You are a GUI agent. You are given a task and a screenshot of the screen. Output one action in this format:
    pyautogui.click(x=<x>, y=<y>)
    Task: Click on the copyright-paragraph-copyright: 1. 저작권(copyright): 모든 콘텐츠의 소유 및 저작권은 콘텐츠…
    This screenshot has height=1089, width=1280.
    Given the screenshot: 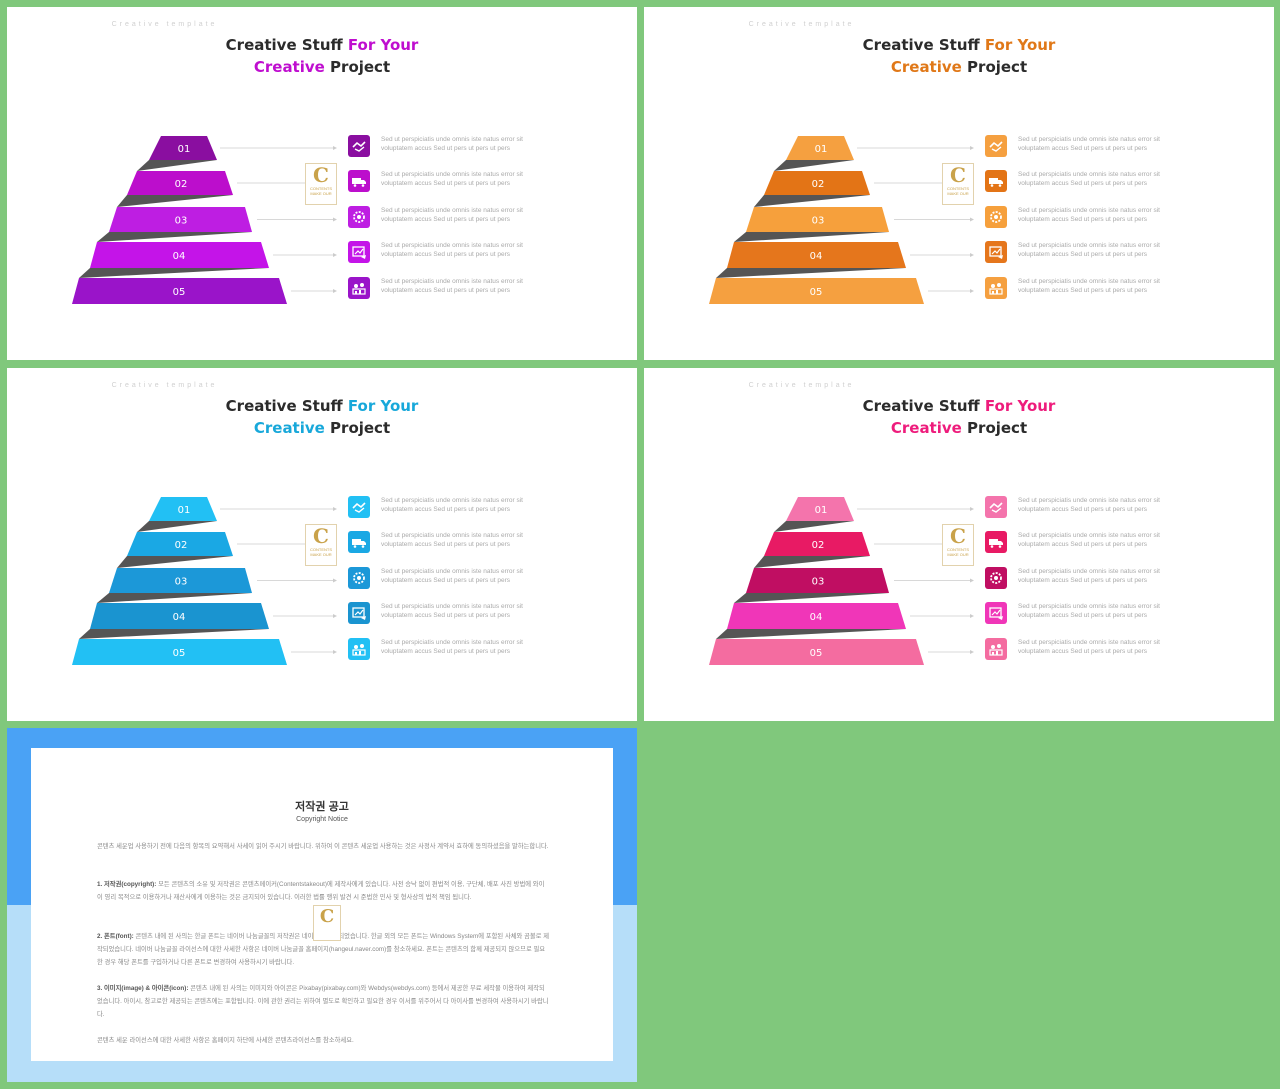 What is the action you would take?
    pyautogui.click(x=323, y=891)
    